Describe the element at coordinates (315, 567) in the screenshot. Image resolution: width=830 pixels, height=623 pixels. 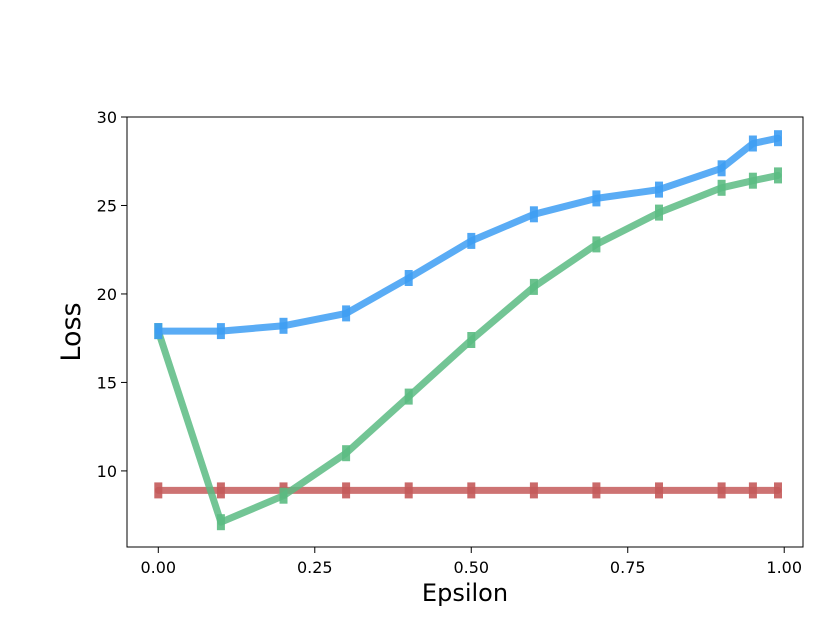
I see `x-tick-label: 0.25` at that location.